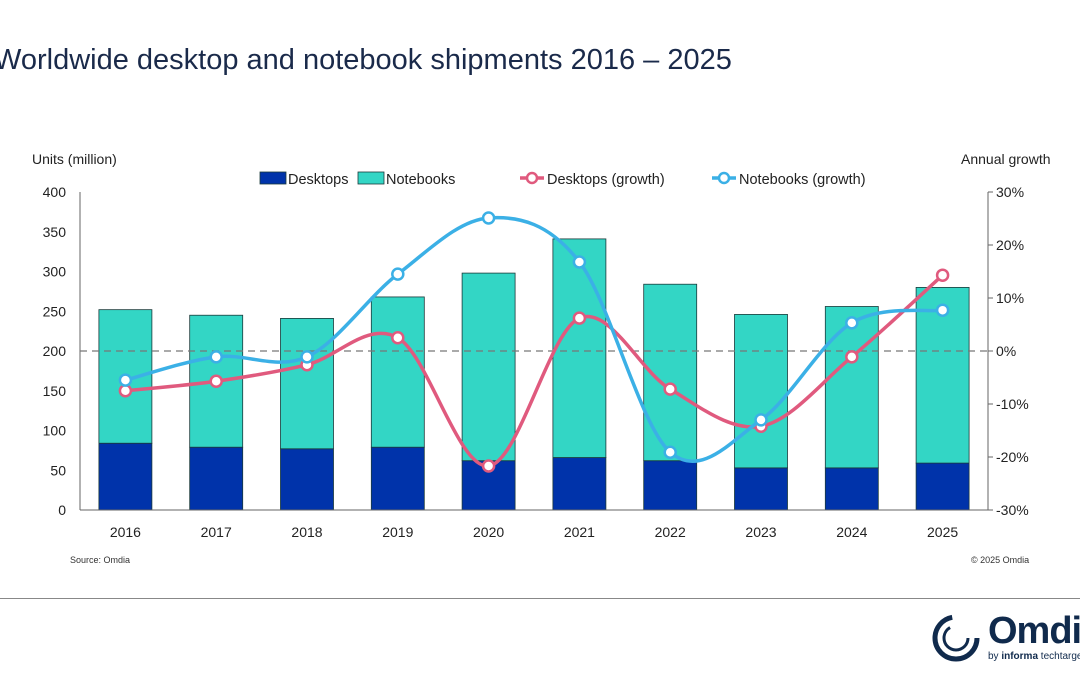 The image size is (1080, 675). Describe the element at coordinates (851, 489) in the screenshot. I see `bar-desktops-2024` at that location.